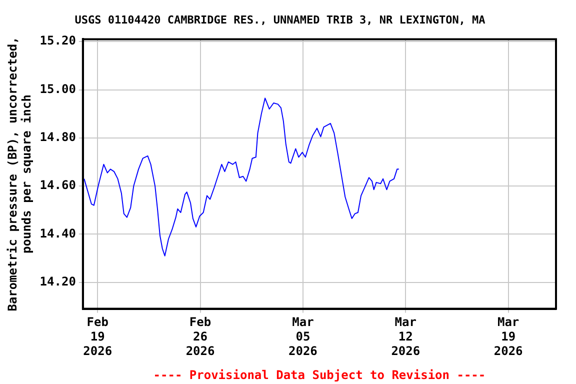  I want to click on y-tick-label: 15.00, so click(58, 89).